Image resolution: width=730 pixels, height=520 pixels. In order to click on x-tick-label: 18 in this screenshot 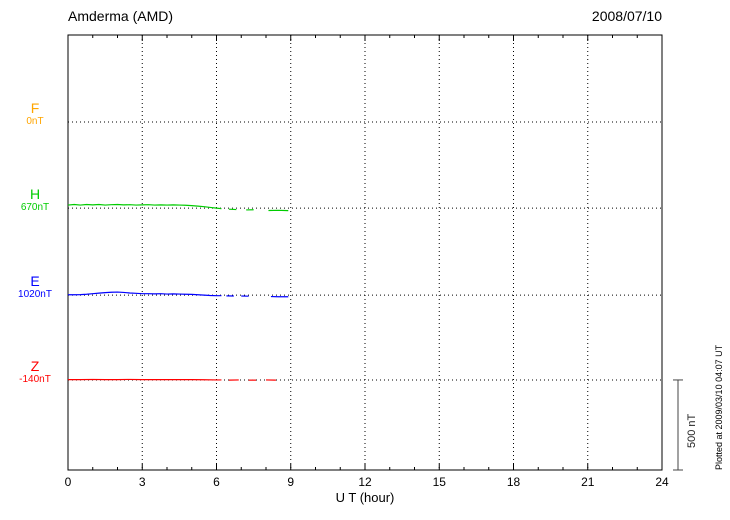, I will do `click(514, 482)`.